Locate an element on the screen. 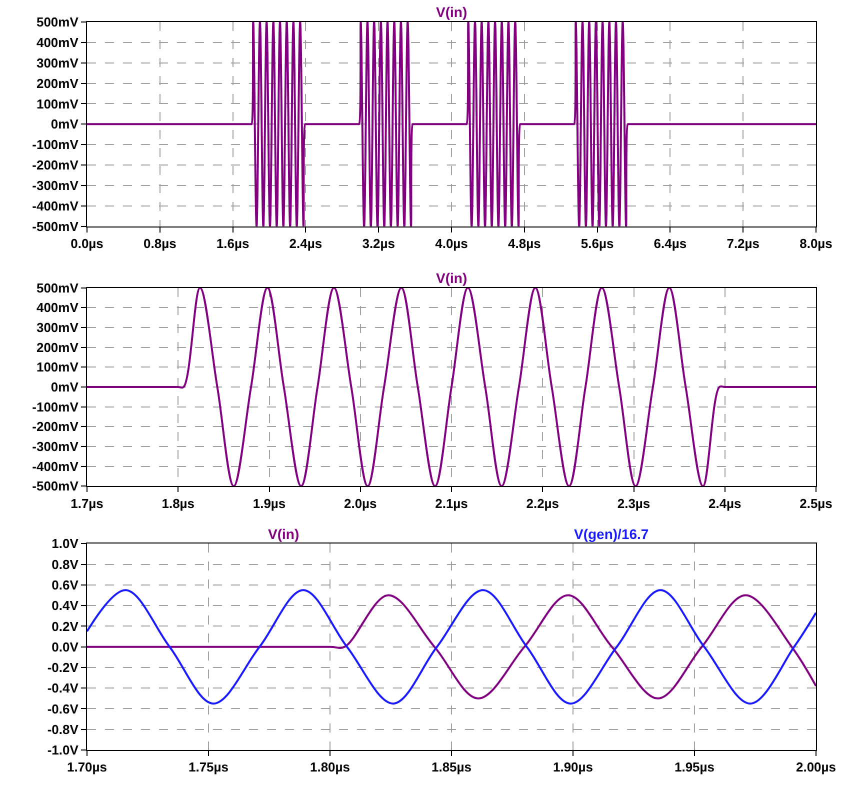 The height and width of the screenshot is (787, 848). x-tick-label: 1.75µs is located at coordinates (208, 767).